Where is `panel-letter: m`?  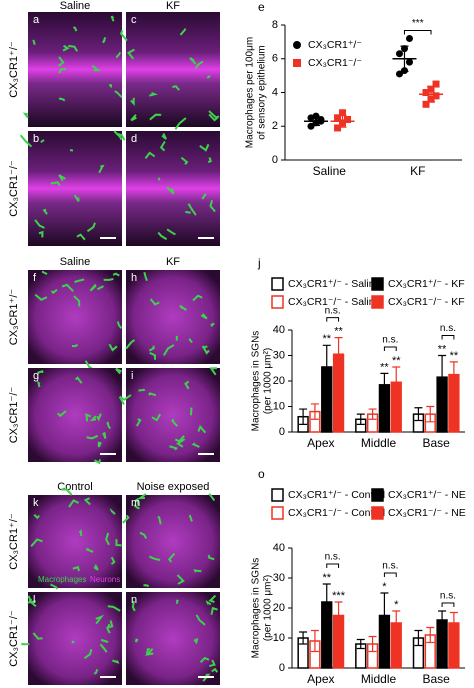 panel-letter: m is located at coordinates (135, 503).